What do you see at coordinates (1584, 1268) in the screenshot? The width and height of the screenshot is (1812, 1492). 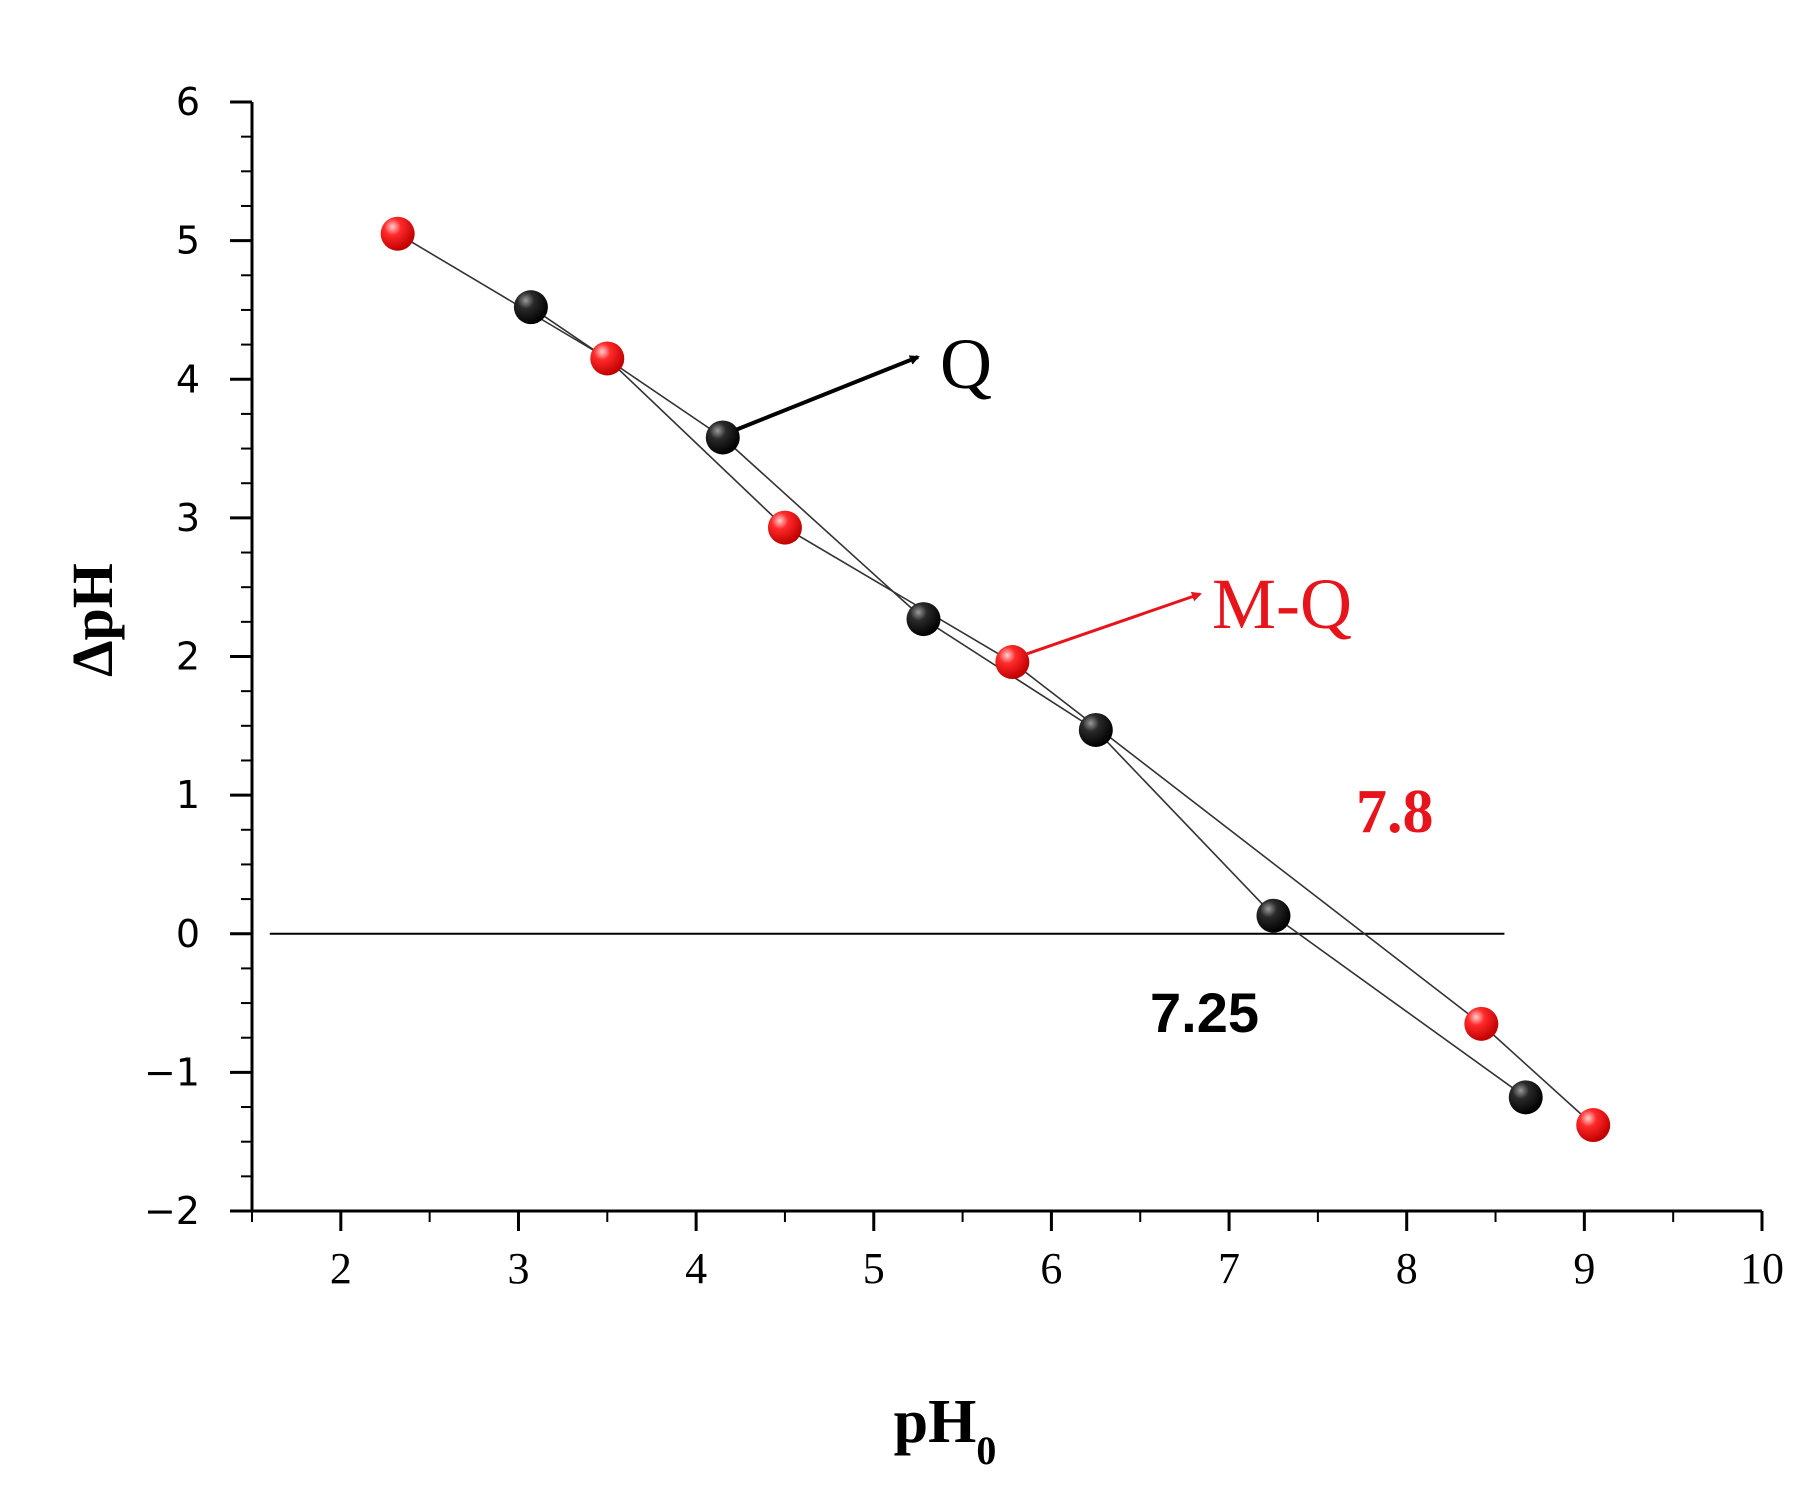 I see `x-tick-label: 9` at bounding box center [1584, 1268].